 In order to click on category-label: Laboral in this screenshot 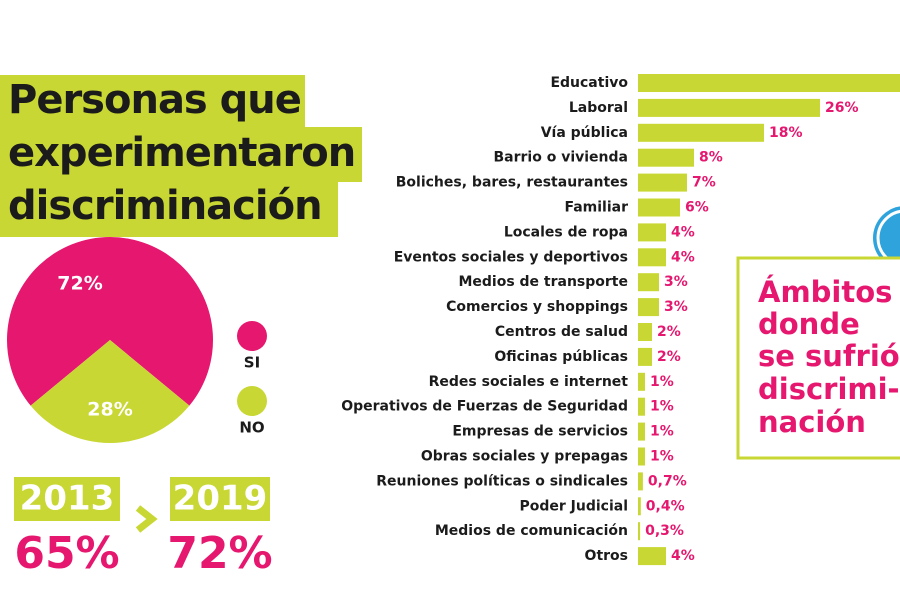, I will do `click(598, 108)`.